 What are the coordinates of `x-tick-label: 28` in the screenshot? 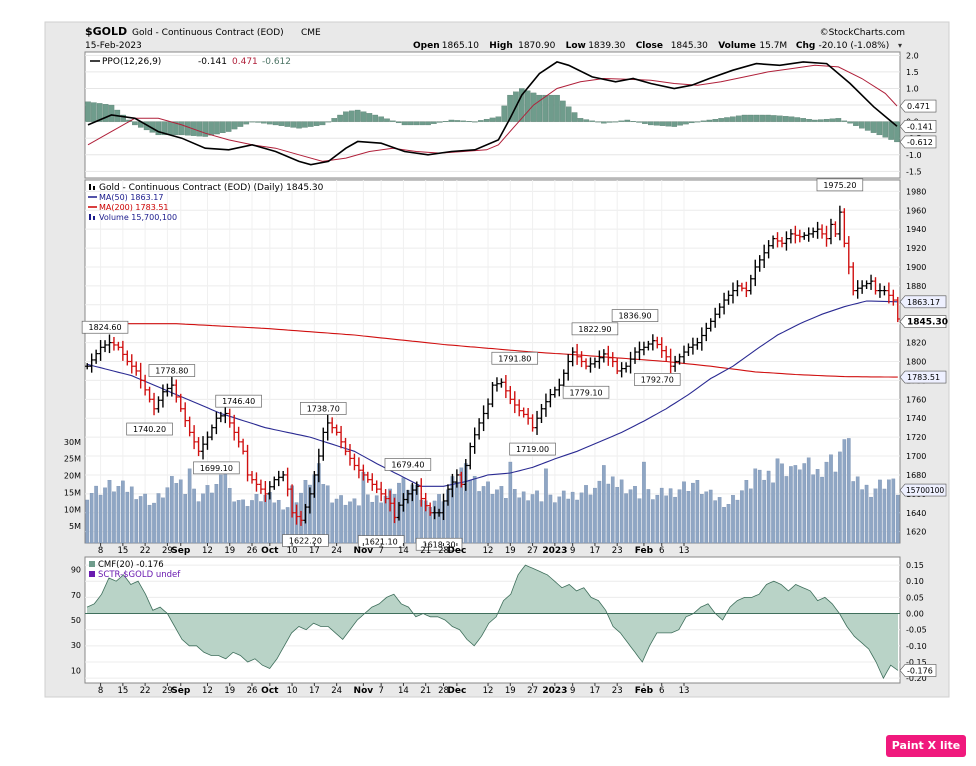 It's located at (443, 691).